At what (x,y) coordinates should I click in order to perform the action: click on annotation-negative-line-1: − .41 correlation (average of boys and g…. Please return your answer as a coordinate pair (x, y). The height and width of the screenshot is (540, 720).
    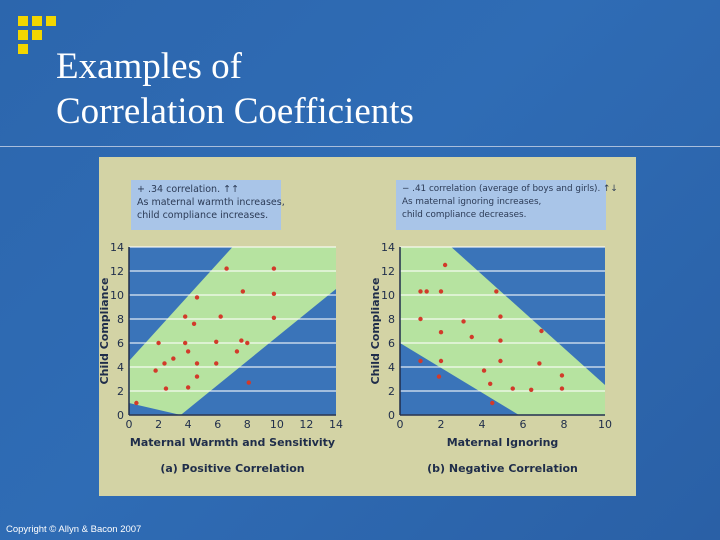
    Looking at the image, I should click on (510, 189).